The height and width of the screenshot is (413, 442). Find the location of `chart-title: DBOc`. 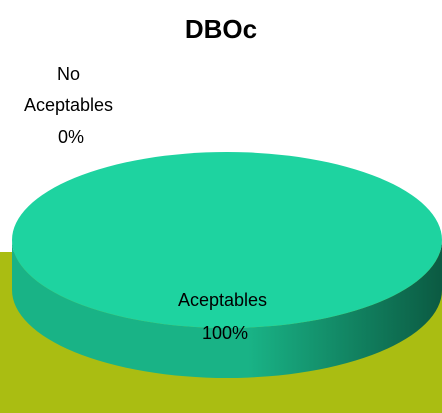

chart-title: DBOc is located at coordinates (221, 29).